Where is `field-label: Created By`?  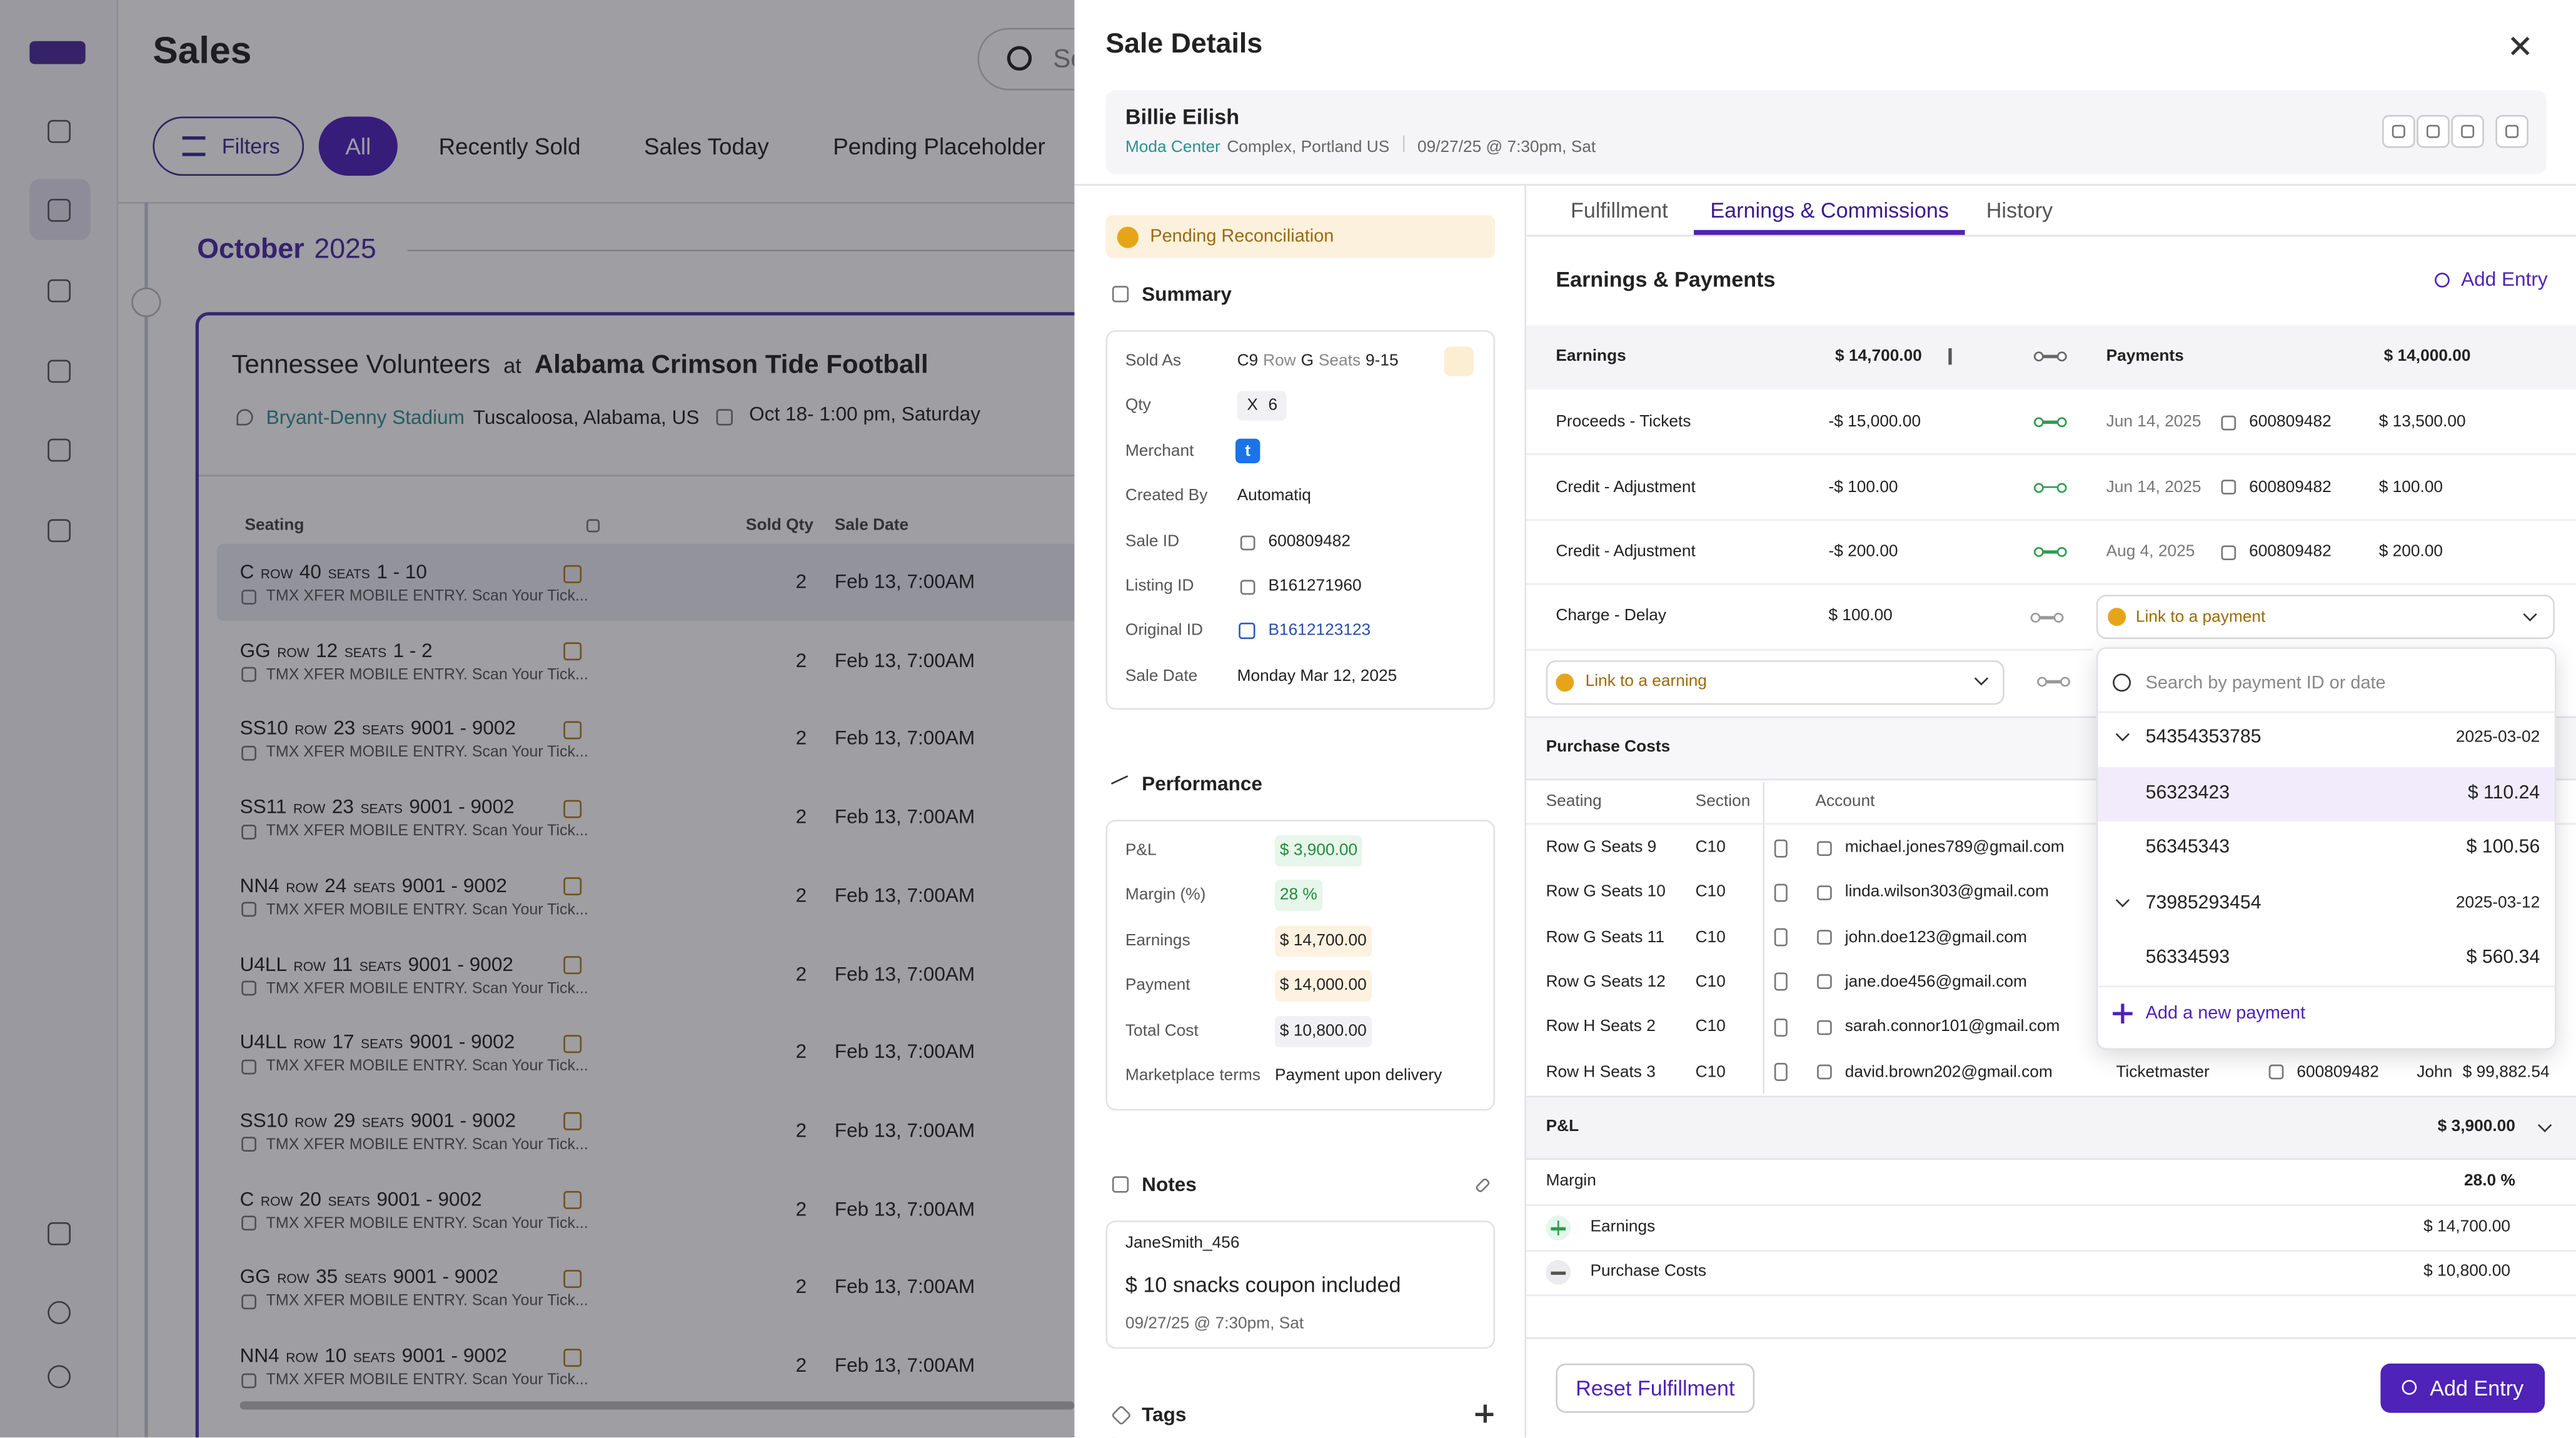
field-label: Created By is located at coordinates (1166, 496).